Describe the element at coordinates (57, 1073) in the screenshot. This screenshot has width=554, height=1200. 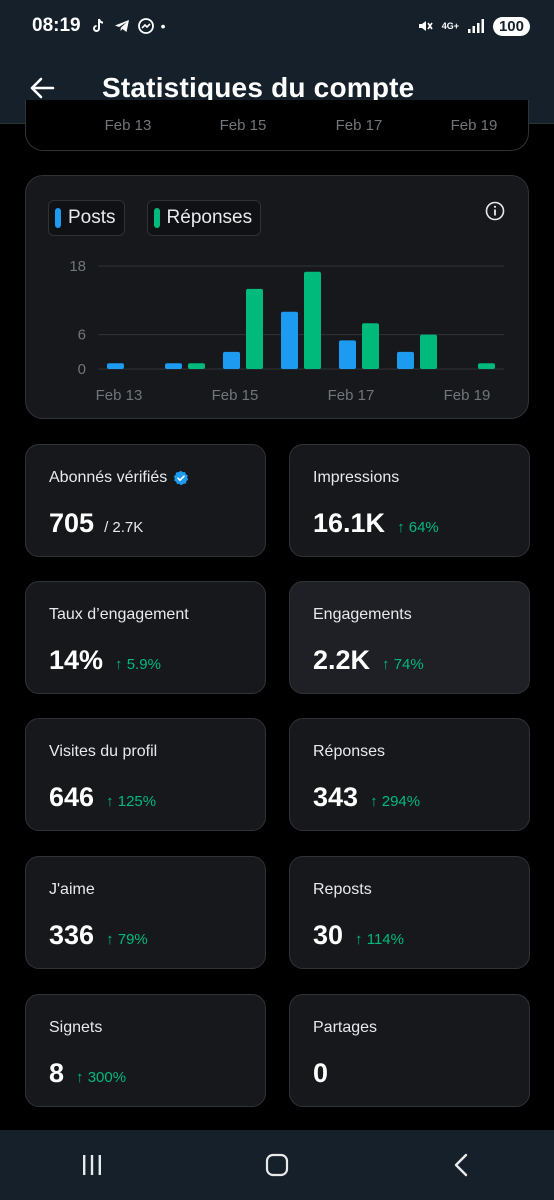
I see `stat-value: 8` at that location.